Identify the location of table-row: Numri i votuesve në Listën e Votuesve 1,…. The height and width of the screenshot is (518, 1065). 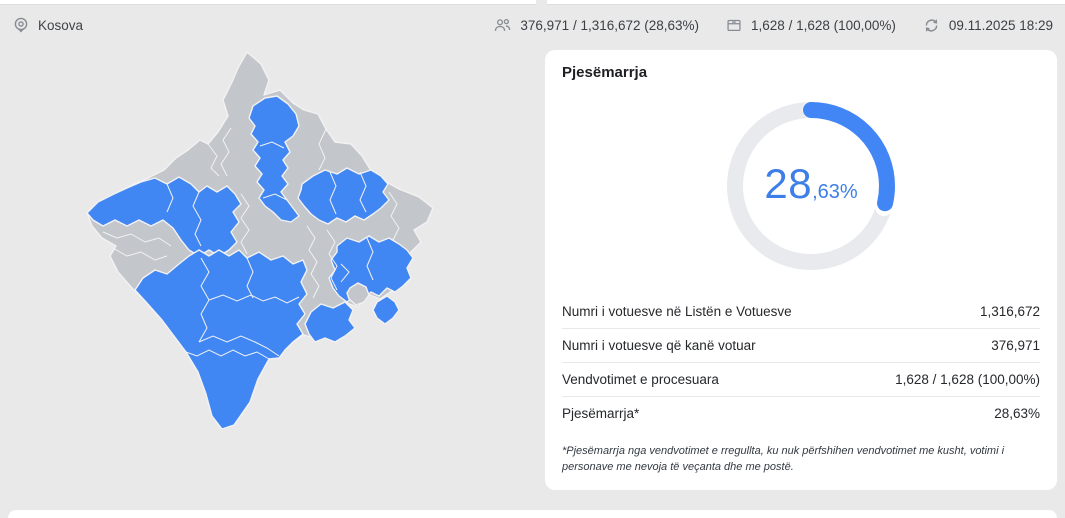
(801, 312).